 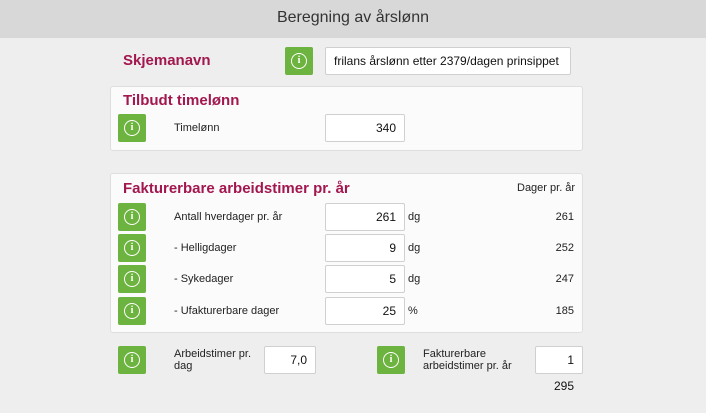 I want to click on nonbillable-input: 25, so click(x=365, y=311).